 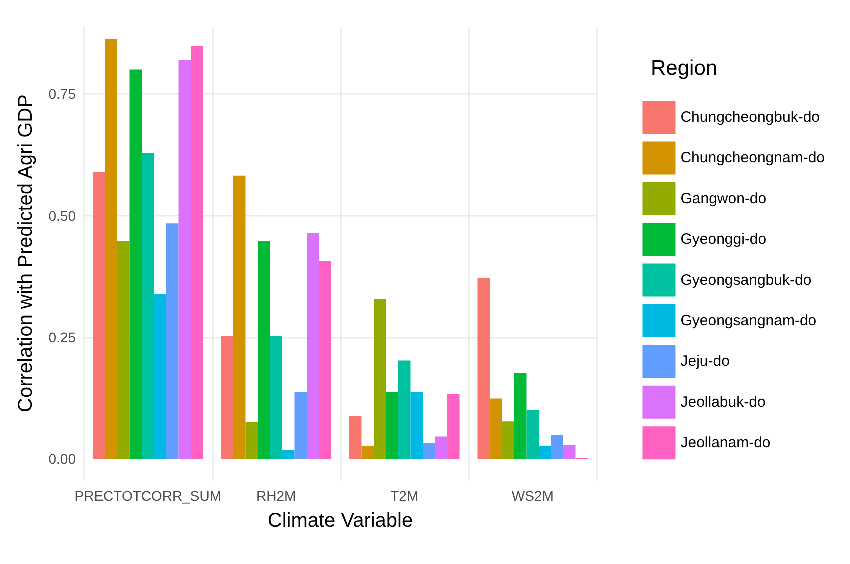 What do you see at coordinates (276, 496) in the screenshot?
I see `x-tick-label: RH2M` at bounding box center [276, 496].